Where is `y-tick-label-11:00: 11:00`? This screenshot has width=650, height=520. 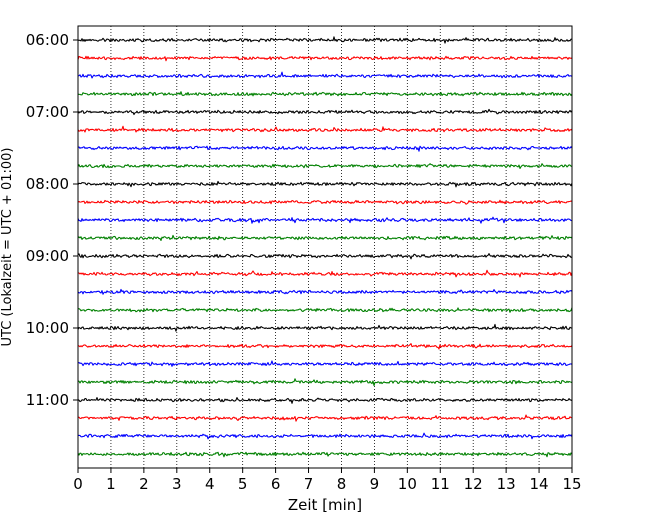 y-tick-label-11:00: 11:00 is located at coordinates (47, 400).